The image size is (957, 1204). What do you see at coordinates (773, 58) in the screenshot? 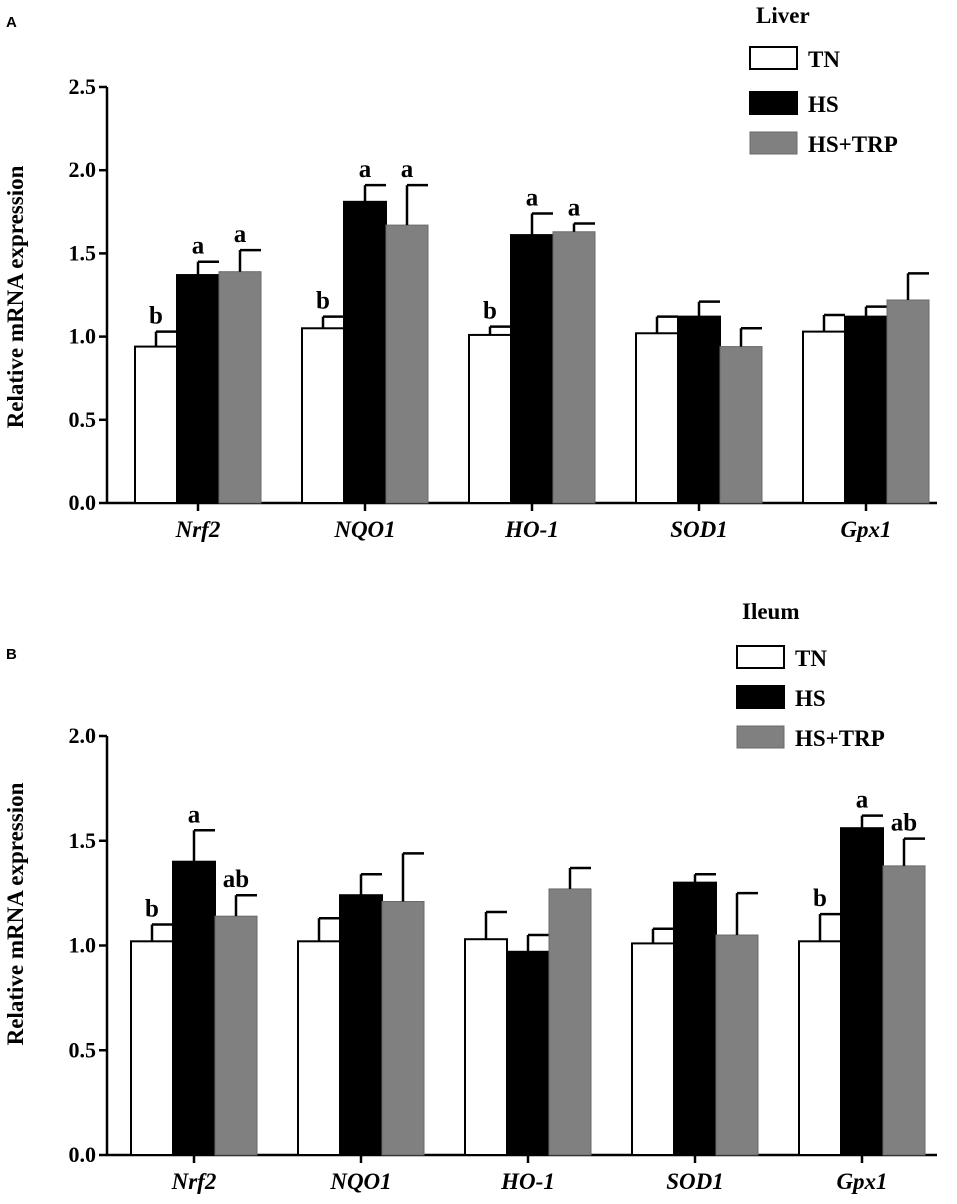
I see `legend-a-swatch-tn` at bounding box center [773, 58].